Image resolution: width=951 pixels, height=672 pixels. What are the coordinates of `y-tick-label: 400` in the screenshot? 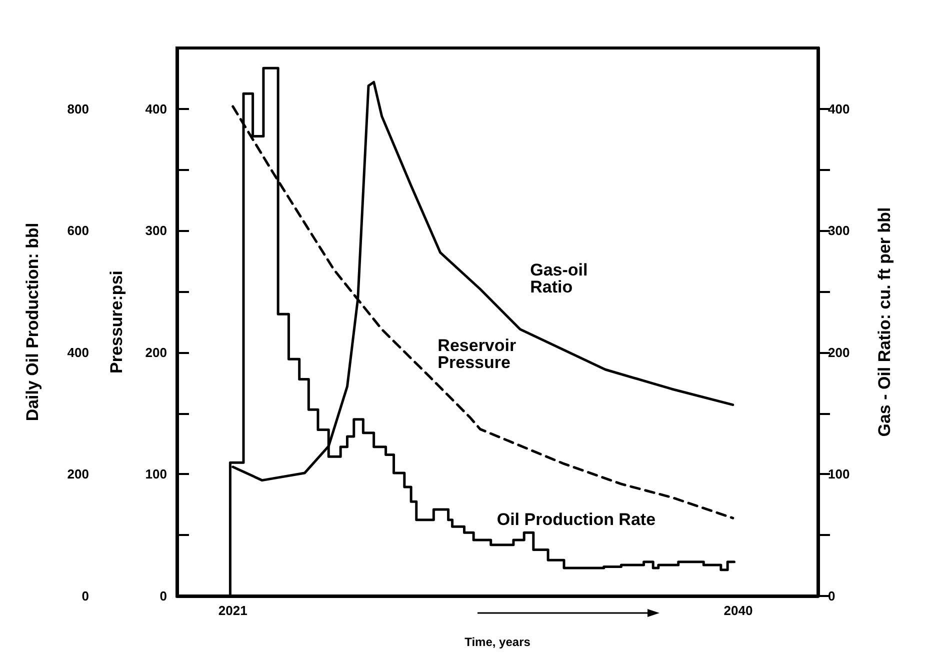 It's located at (156, 108).